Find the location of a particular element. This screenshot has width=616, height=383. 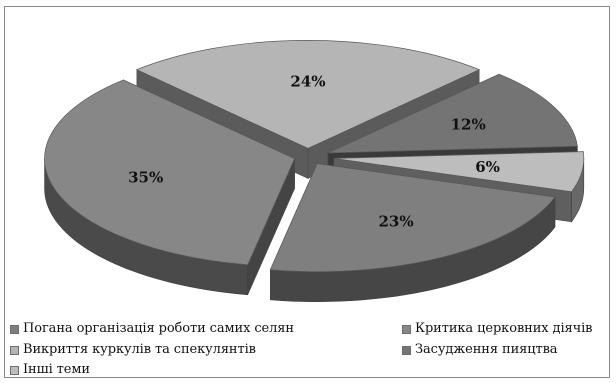

data-label: 35% is located at coordinates (145, 177).